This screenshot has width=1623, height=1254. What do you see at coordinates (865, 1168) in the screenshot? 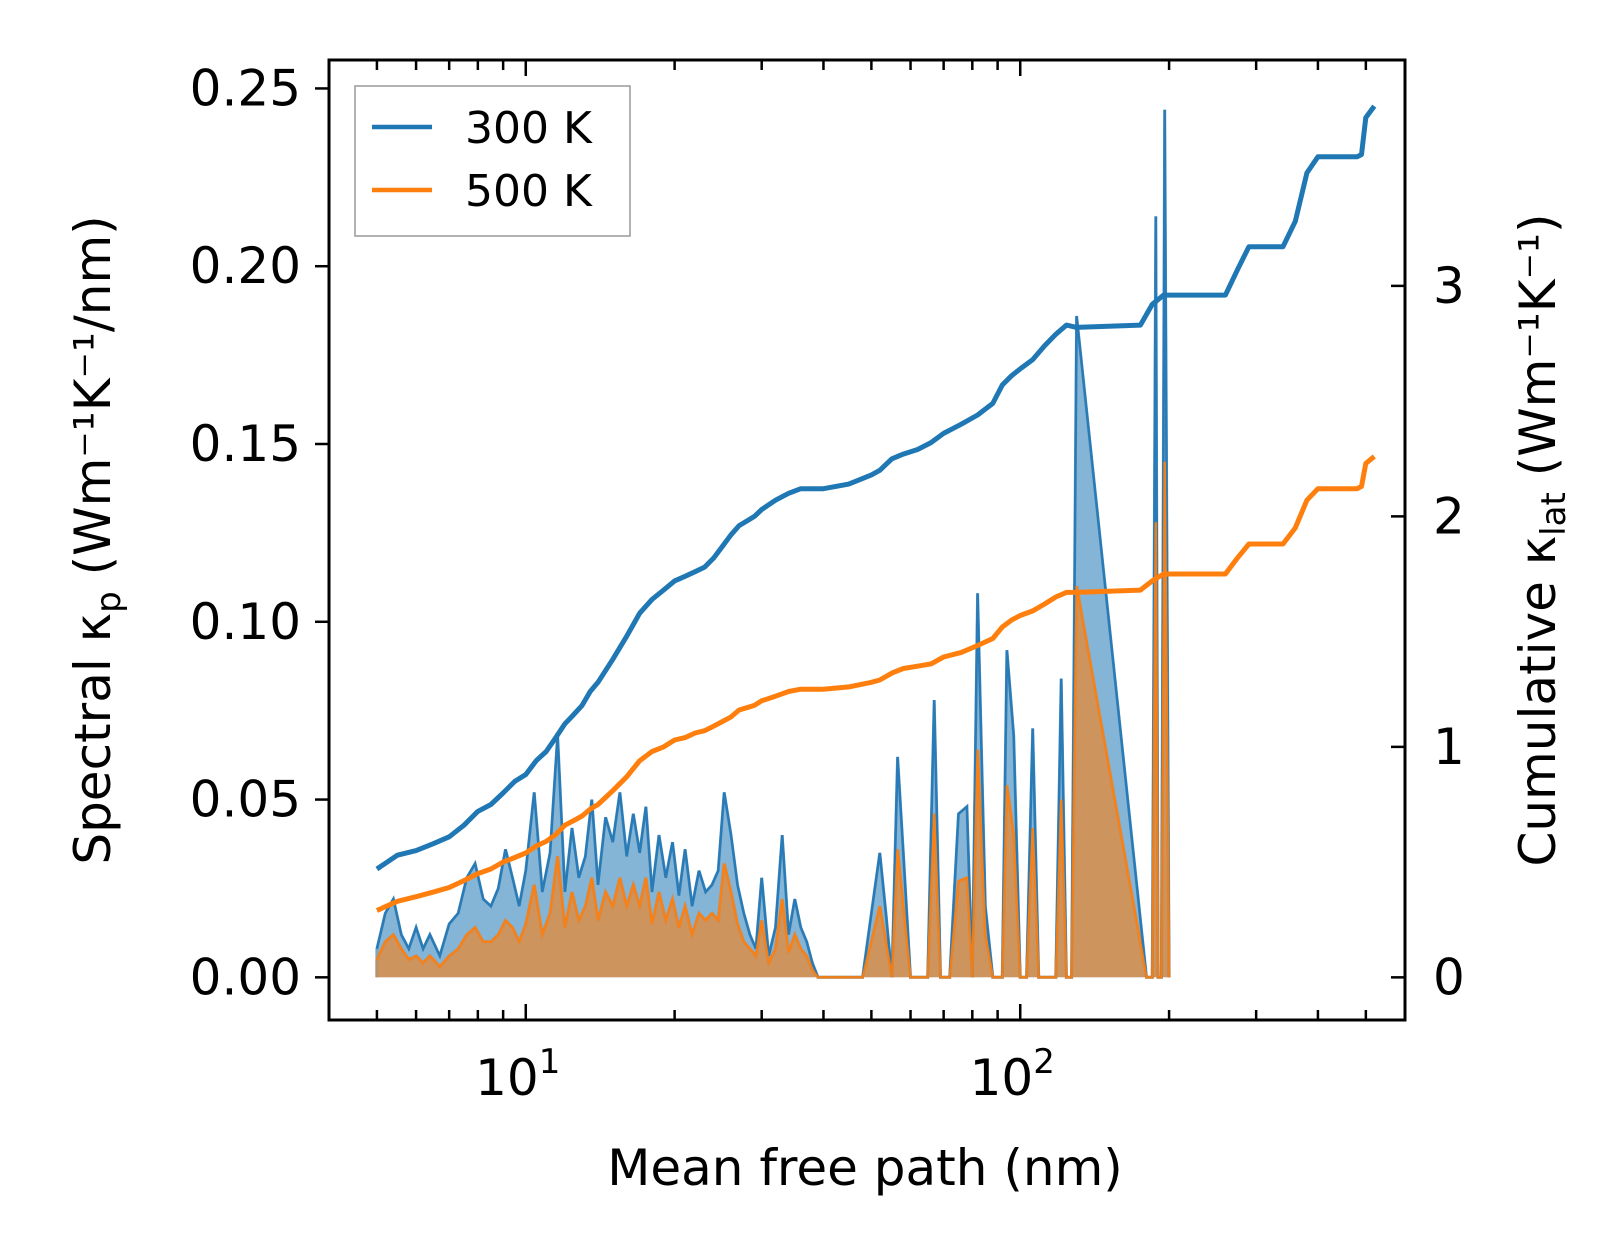
I see `x-axis-title: Mean free path (nm)` at bounding box center [865, 1168].